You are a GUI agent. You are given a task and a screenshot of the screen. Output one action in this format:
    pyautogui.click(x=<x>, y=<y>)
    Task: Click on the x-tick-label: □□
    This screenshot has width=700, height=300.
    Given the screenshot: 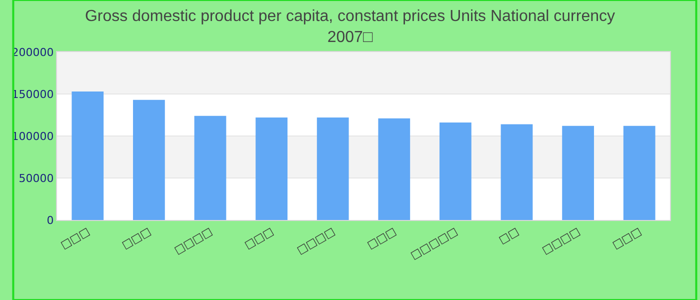 What is the action you would take?
    pyautogui.click(x=508, y=235)
    